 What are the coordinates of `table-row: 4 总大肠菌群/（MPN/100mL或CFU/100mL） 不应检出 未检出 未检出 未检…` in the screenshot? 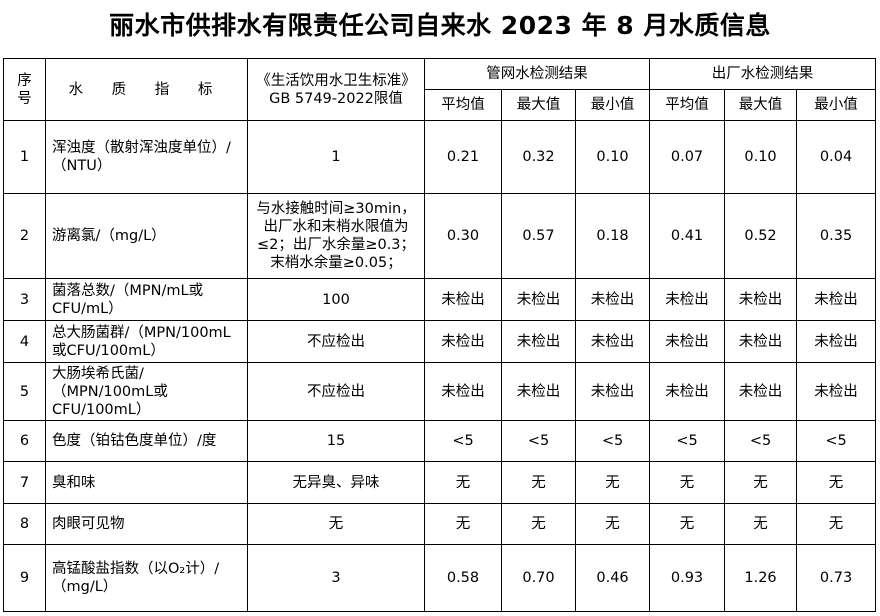 It's located at (440, 341).